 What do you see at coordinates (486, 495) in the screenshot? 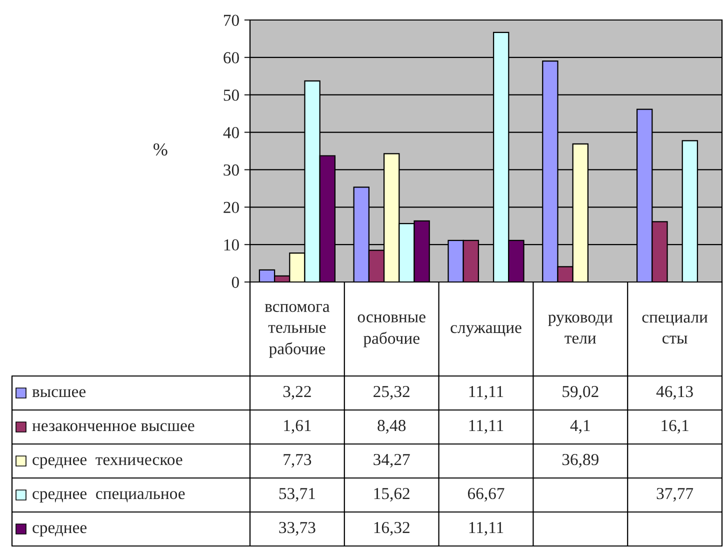
I see `data-label: 66,67` at bounding box center [486, 495].